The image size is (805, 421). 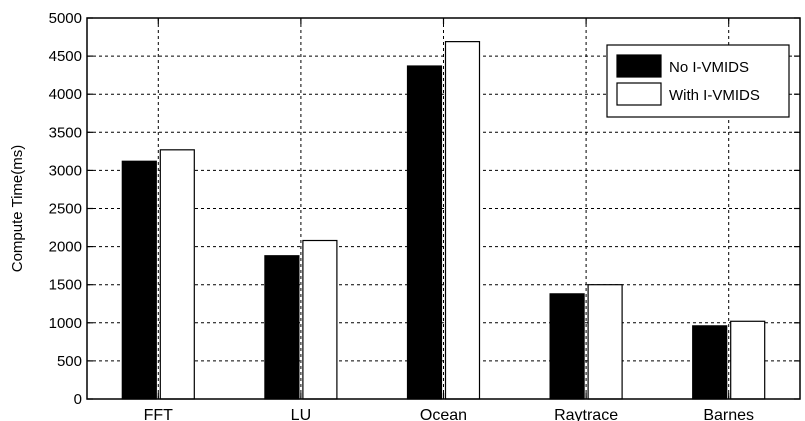 I want to click on x-tick-label: Ocean, so click(x=443, y=414).